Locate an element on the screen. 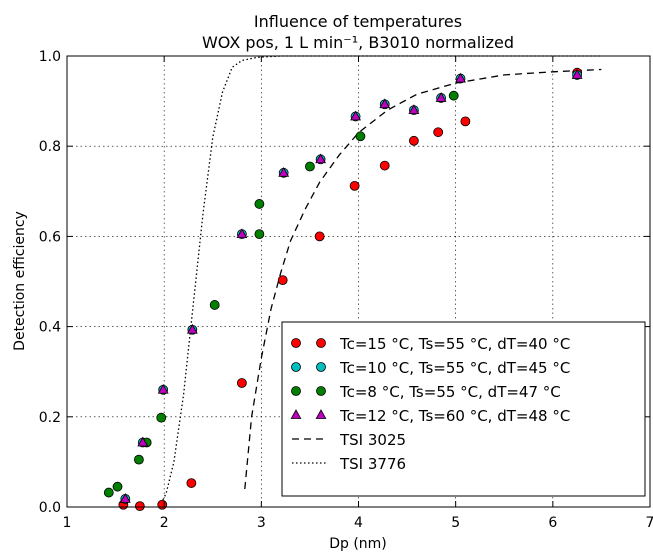  legend-label-3: Tc=12 °C, Ts=60 °C, dT=48 °C is located at coordinates (454, 416).